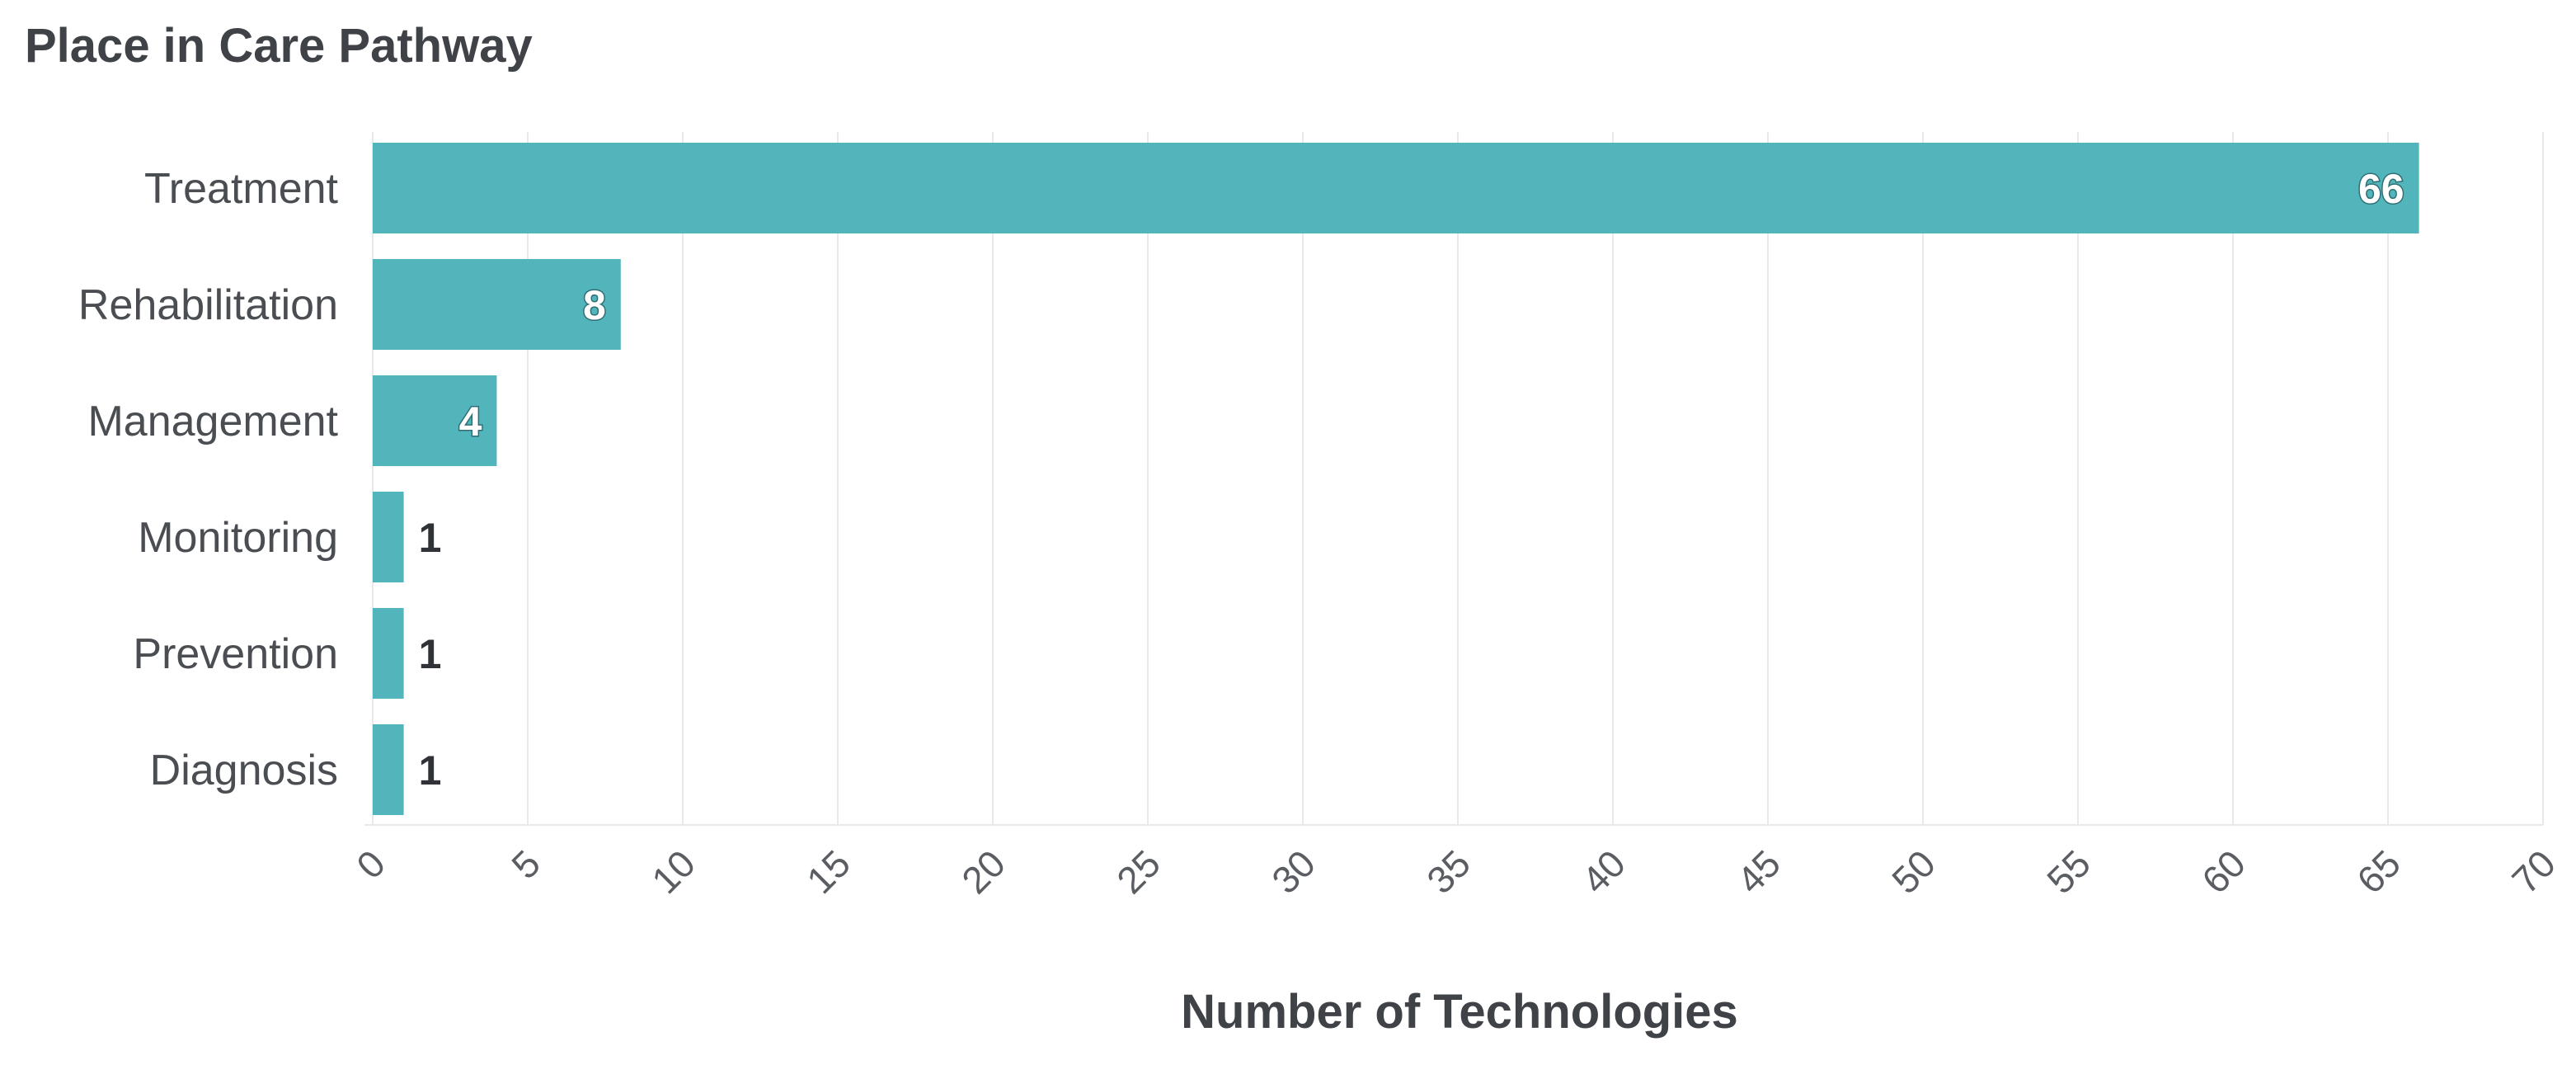 This screenshot has width=2576, height=1065. What do you see at coordinates (497, 304) in the screenshot?
I see `bar-rehabilitation` at bounding box center [497, 304].